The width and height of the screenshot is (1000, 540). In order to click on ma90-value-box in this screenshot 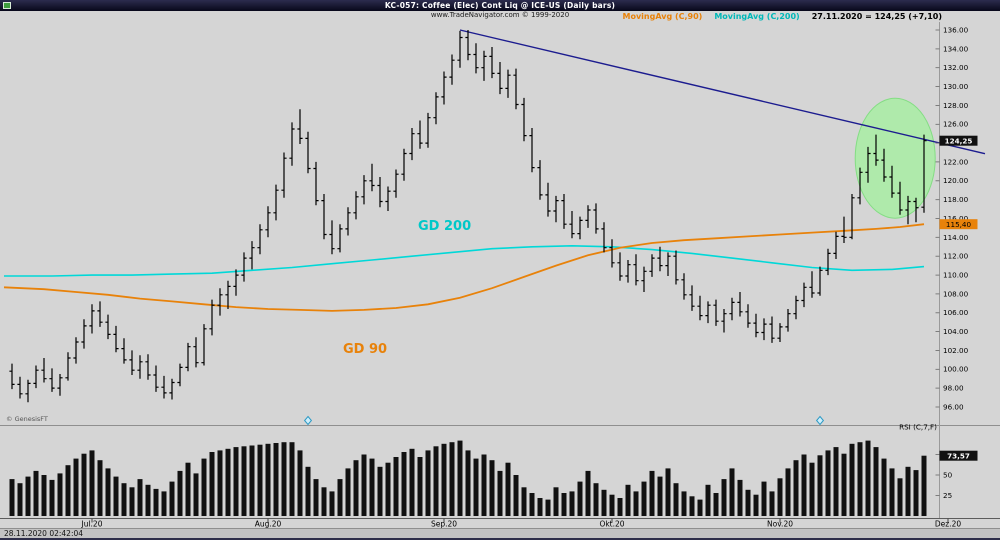, I will do `click(958, 224)`.